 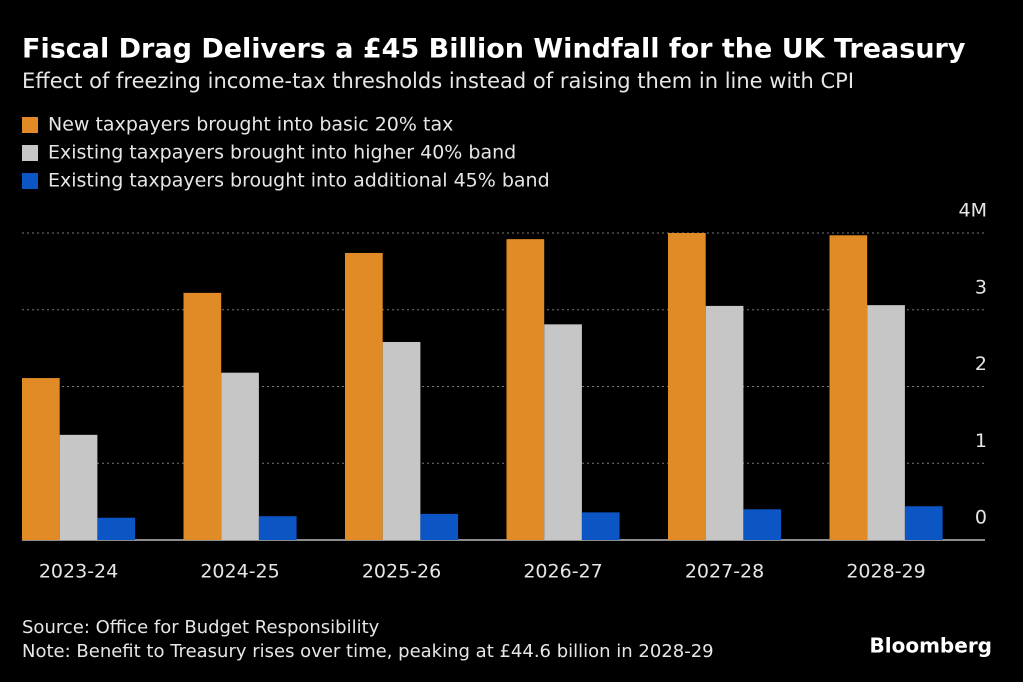 What do you see at coordinates (250, 125) in the screenshot?
I see `legend-label: New taxpayers brought into basic 20% tax` at bounding box center [250, 125].